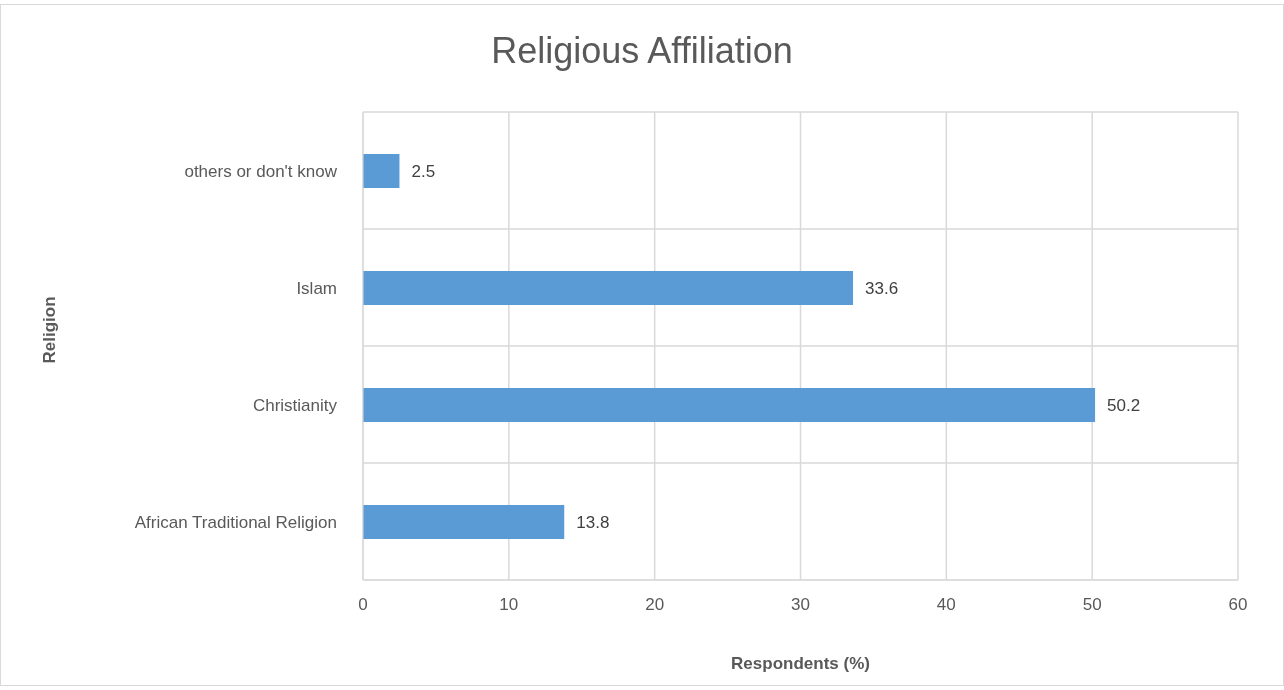 This screenshot has width=1284, height=690. Describe the element at coordinates (1124, 406) in the screenshot. I see `data-label: 50.2` at that location.